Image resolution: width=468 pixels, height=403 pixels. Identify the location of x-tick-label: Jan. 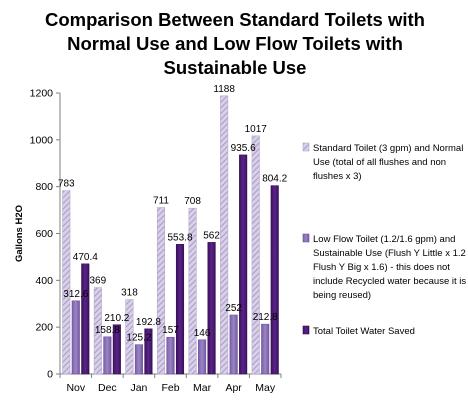
(138, 388).